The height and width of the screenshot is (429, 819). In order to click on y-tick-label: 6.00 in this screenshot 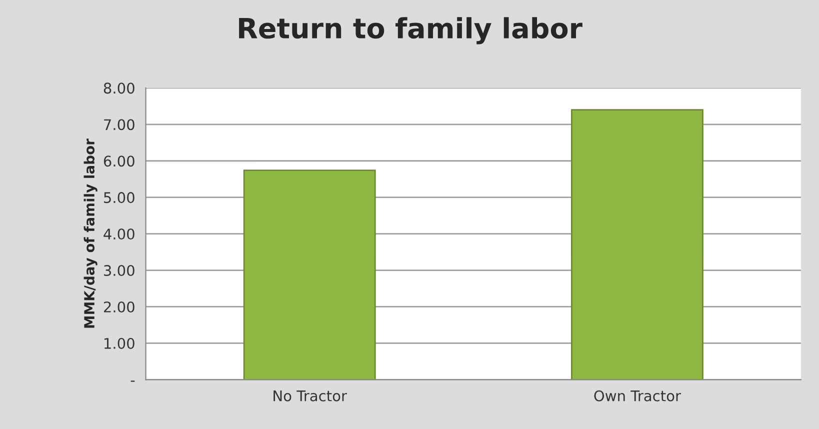, I will do `click(119, 161)`.